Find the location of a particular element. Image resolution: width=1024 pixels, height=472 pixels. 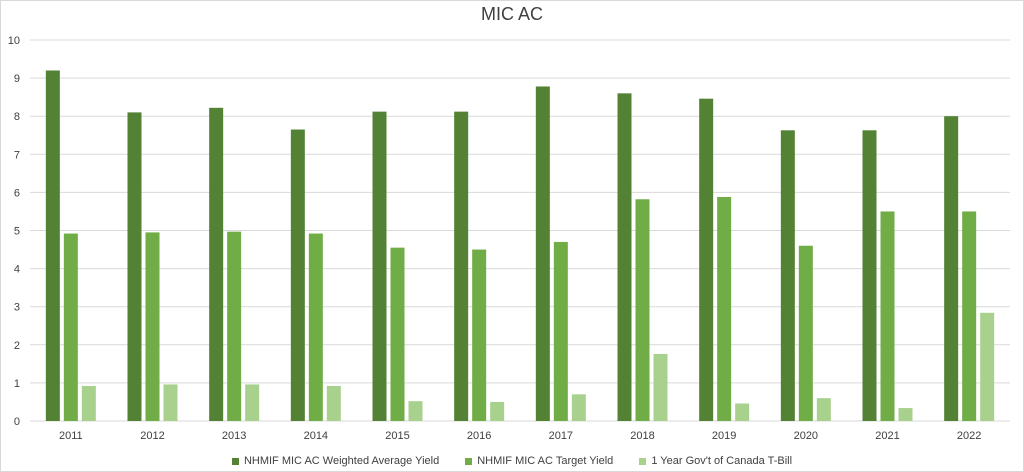

y-tick-label: 6 is located at coordinates (17, 193).